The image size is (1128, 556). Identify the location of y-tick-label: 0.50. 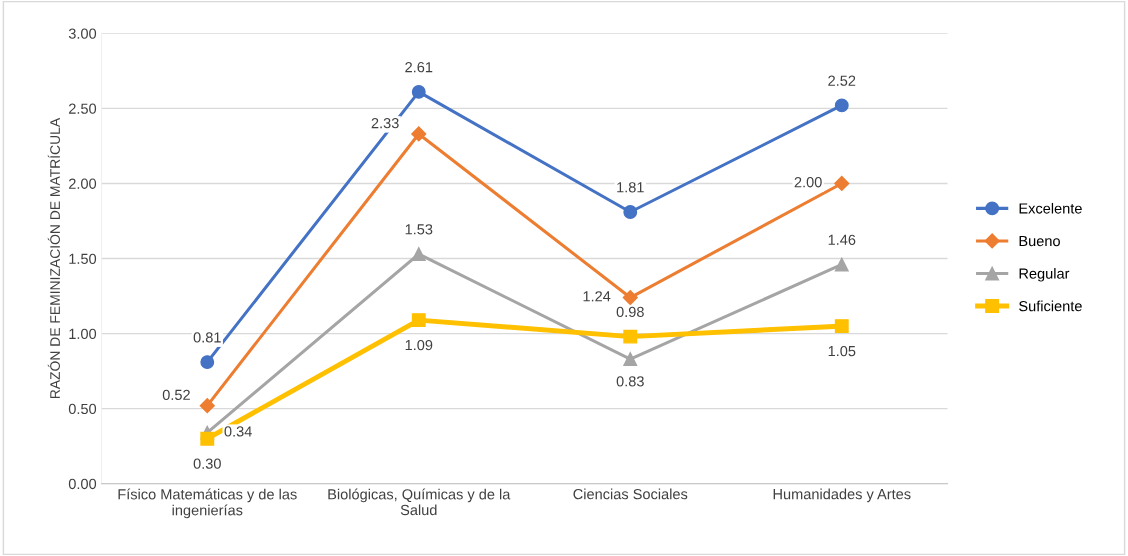
(82, 409).